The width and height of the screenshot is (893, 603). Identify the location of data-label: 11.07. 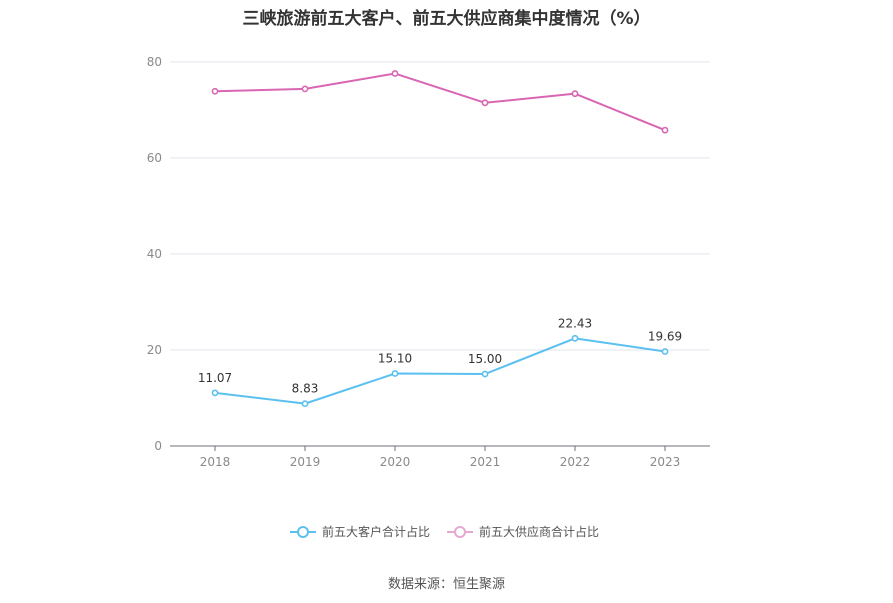
(215, 378).